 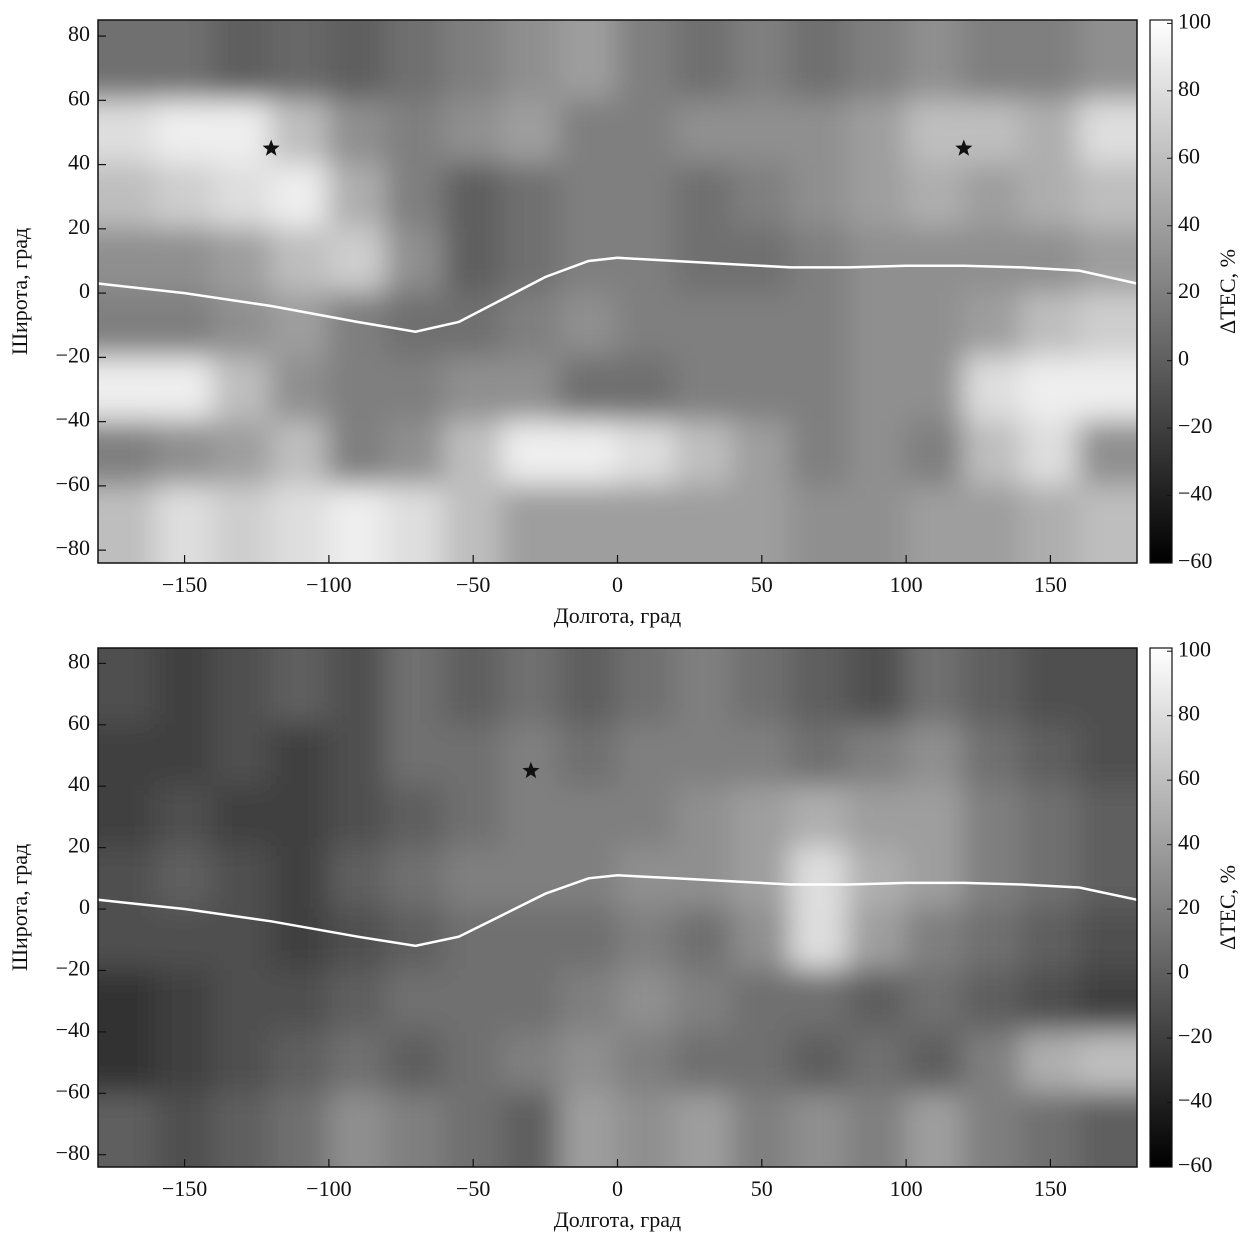 What do you see at coordinates (84, 290) in the screenshot?
I see `y-tick-label: 0` at bounding box center [84, 290].